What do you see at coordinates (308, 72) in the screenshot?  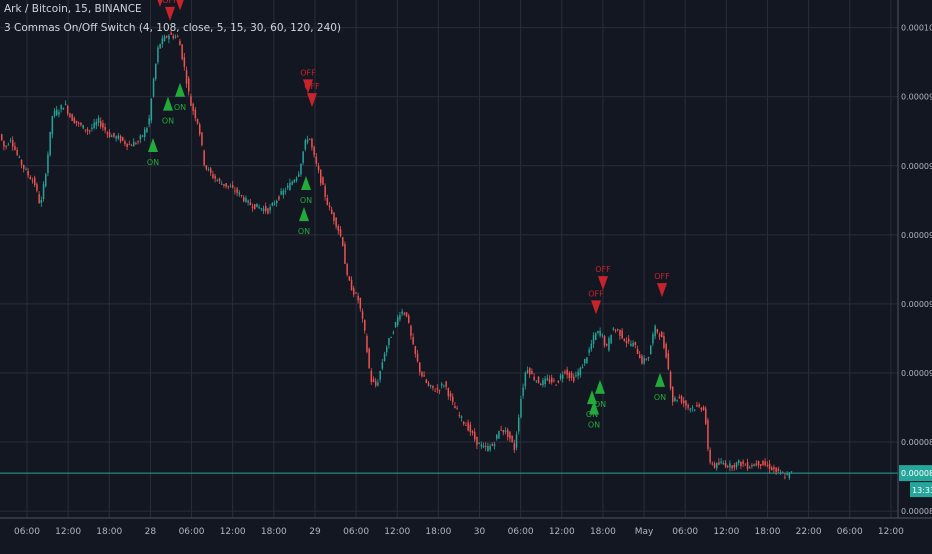 I see `off-signal-label: OFF` at bounding box center [308, 72].